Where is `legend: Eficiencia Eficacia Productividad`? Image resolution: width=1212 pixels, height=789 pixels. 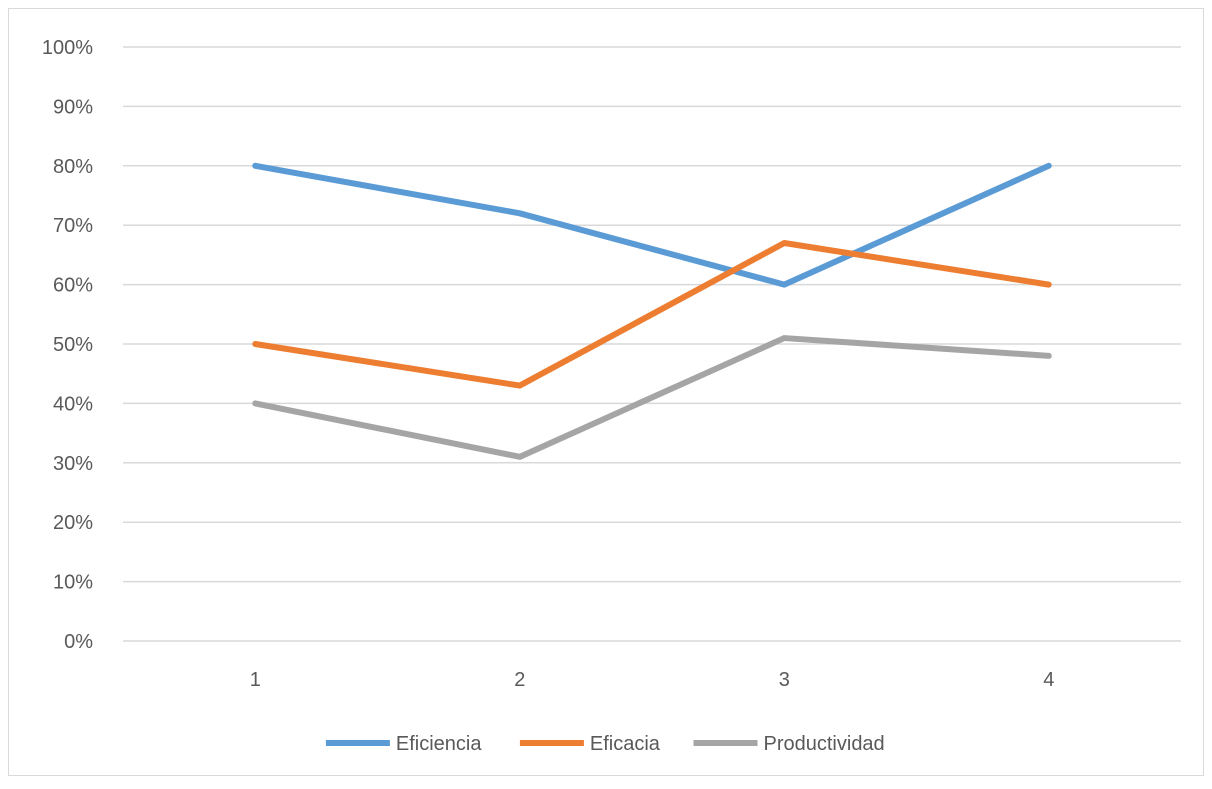 legend: Eficiencia Eficacia Productividad is located at coordinates (605, 744).